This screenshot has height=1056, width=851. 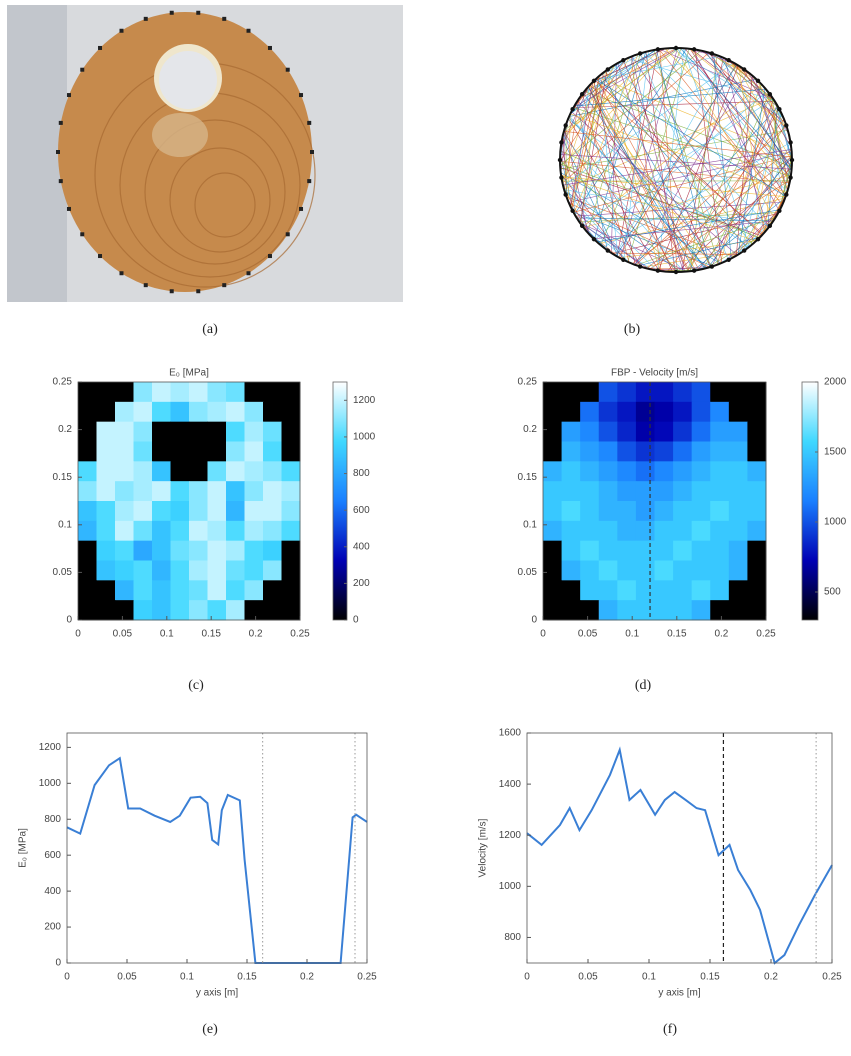 I want to click on colorbar-tick-label: 1000, so click(x=364, y=437).